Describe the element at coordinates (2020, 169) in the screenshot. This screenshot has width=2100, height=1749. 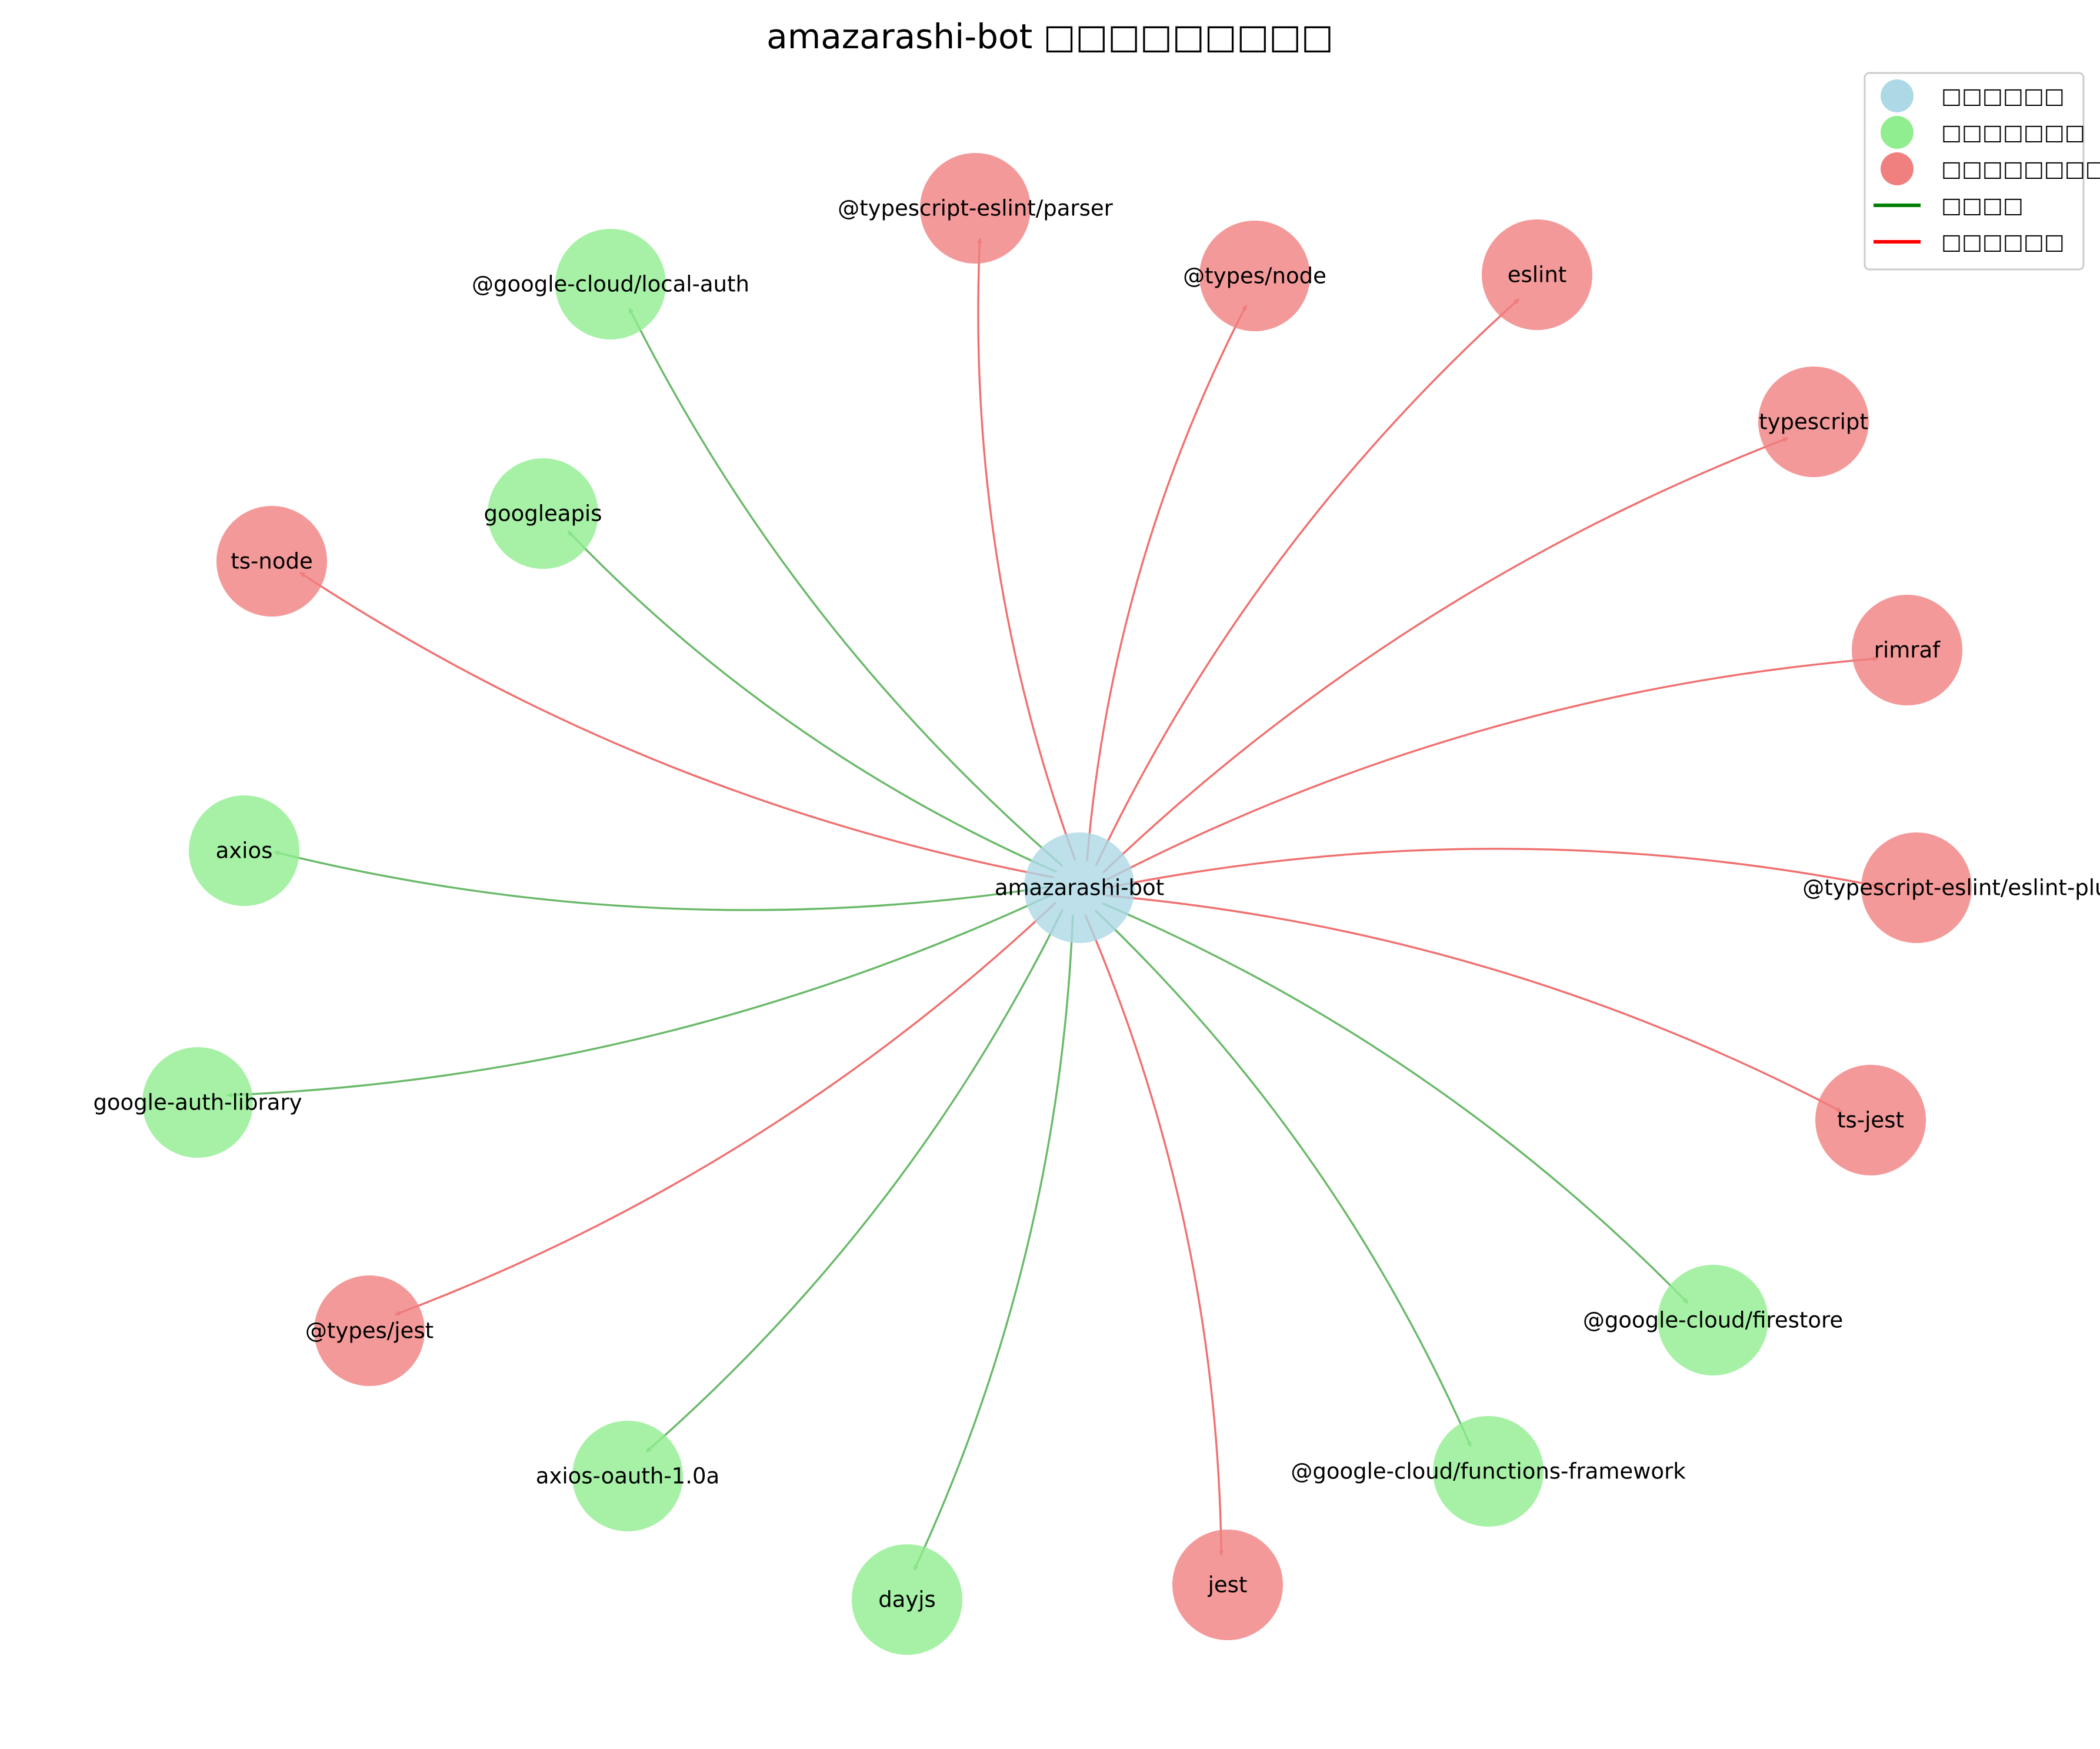
I see `legend-label-2: □□□□□□□□□□` at that location.